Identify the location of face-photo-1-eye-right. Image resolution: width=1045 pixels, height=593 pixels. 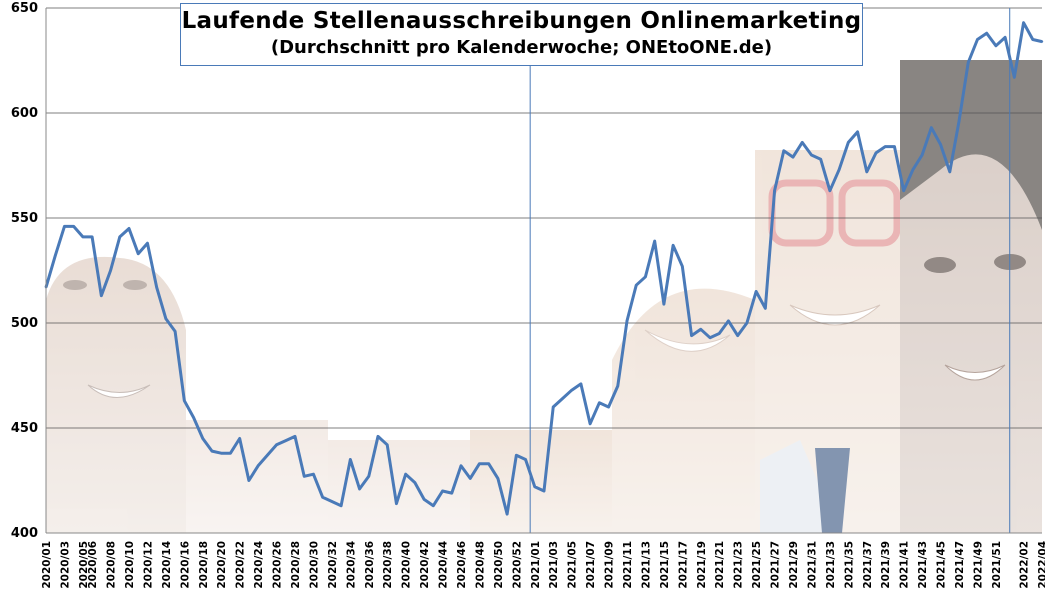
(135, 285).